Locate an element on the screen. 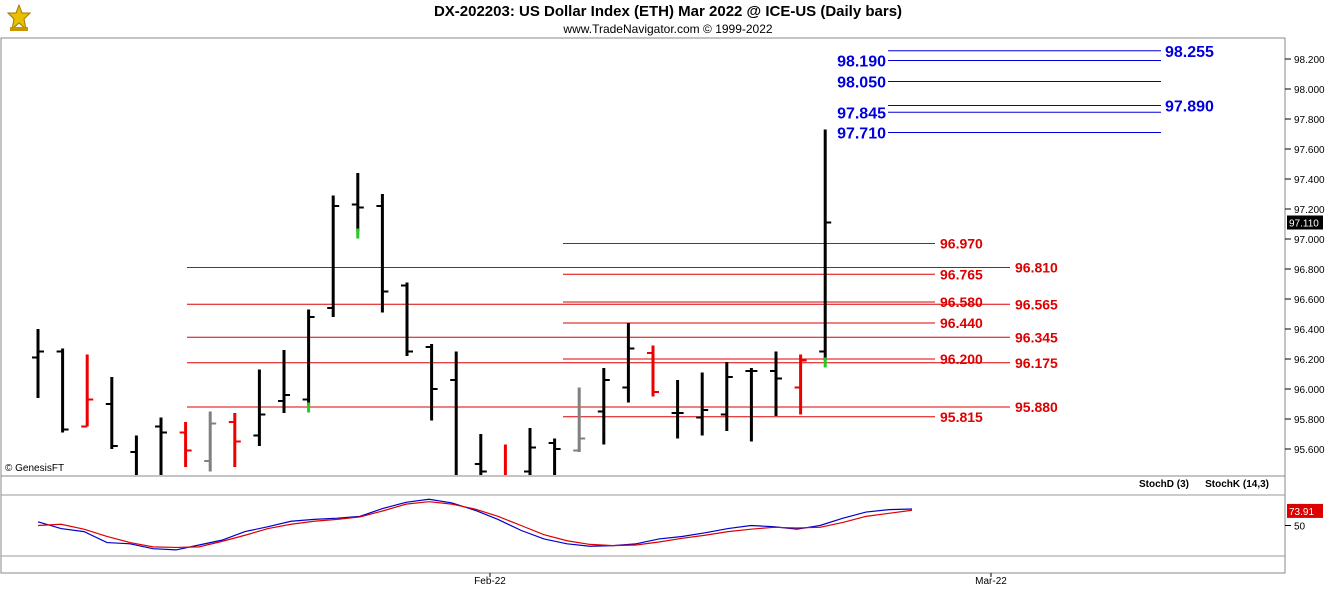 The width and height of the screenshot is (1336, 591). level-label: 98.190 is located at coordinates (861, 62).